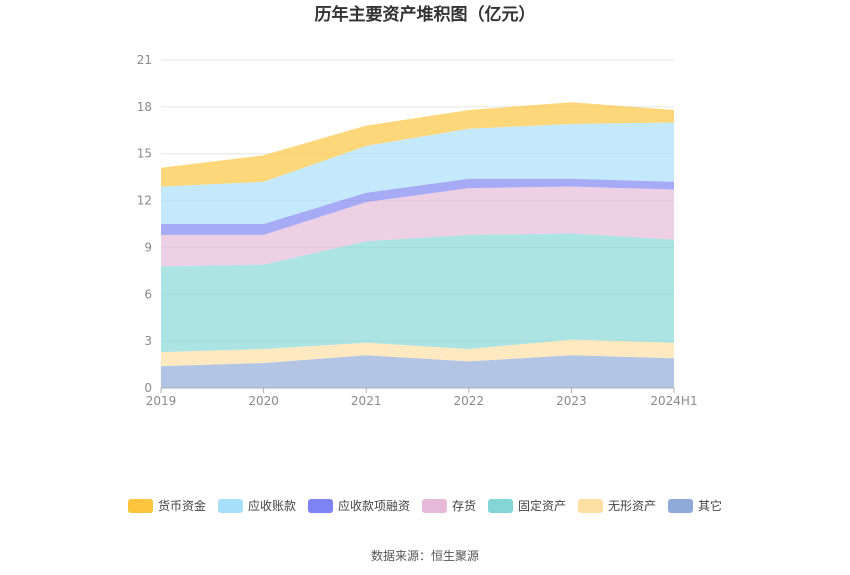  What do you see at coordinates (148, 388) in the screenshot?
I see `y-tick-label: 0` at bounding box center [148, 388].